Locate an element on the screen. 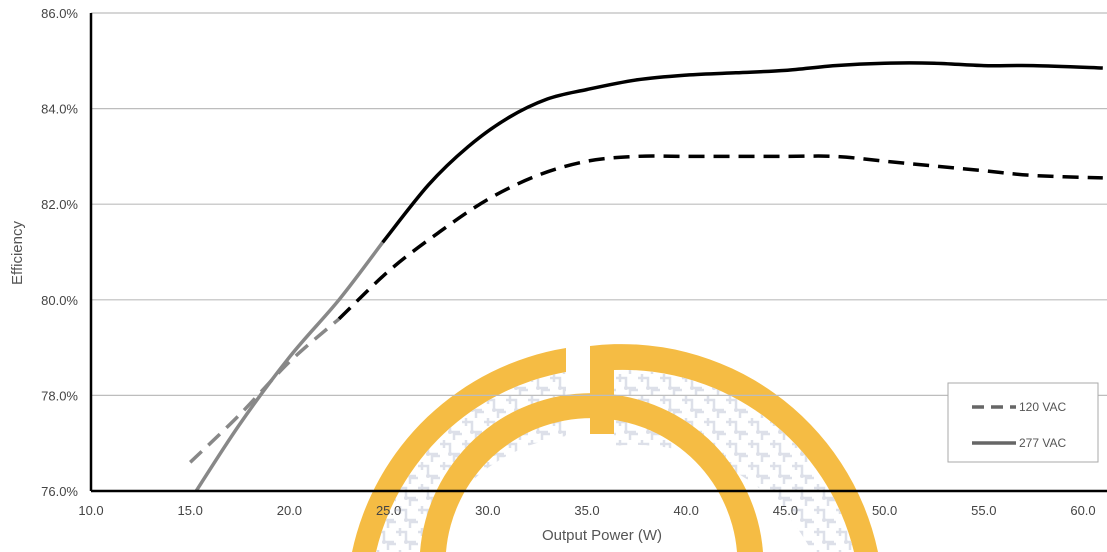 This screenshot has width=1107, height=552. x-tick-label: 50.0 is located at coordinates (884, 510).